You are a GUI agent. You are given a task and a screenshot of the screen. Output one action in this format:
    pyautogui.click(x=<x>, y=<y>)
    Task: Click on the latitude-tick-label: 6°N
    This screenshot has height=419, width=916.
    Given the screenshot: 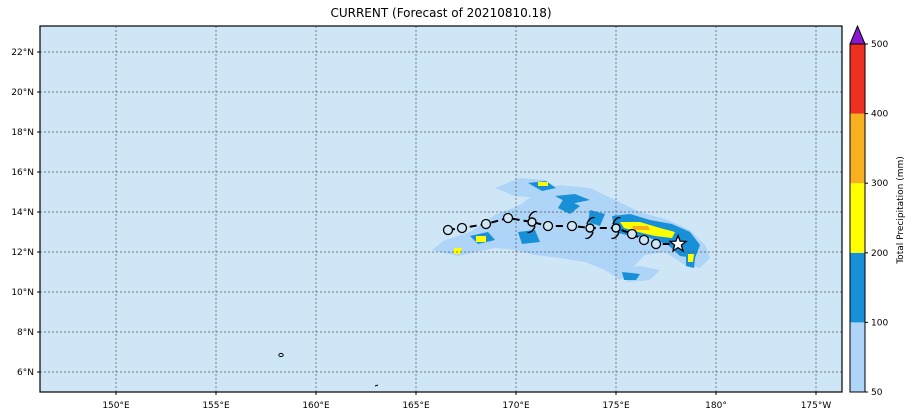 What is the action you would take?
    pyautogui.click(x=25, y=373)
    